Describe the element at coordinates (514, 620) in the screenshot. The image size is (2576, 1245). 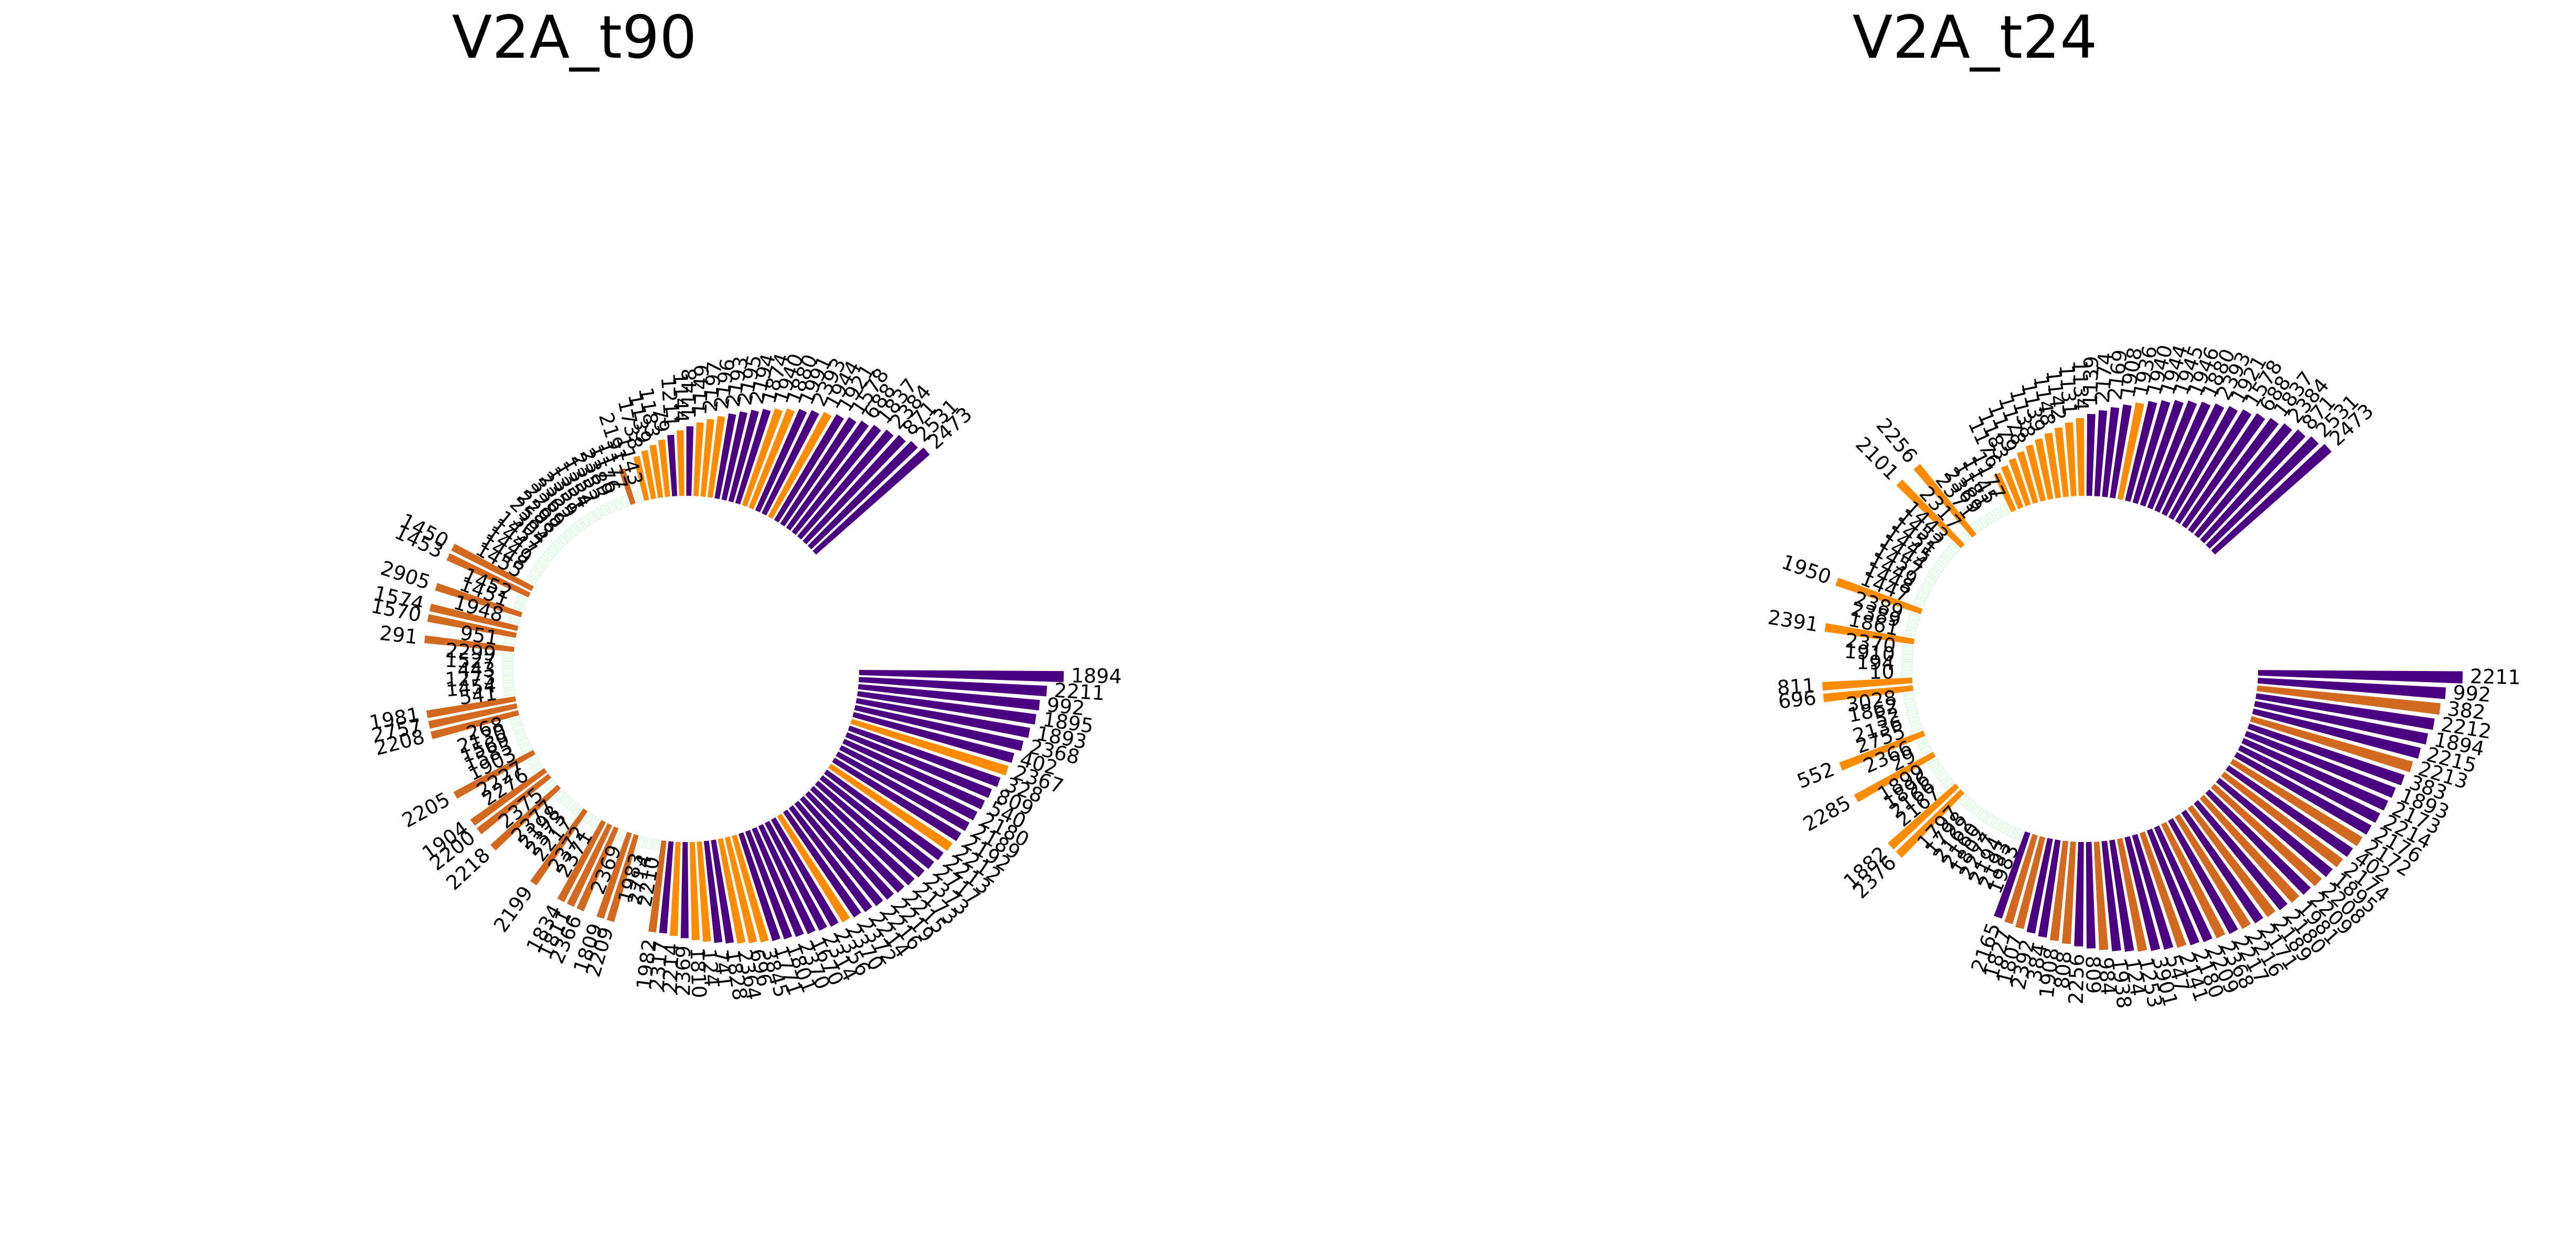
I see `bar-1948` at that location.